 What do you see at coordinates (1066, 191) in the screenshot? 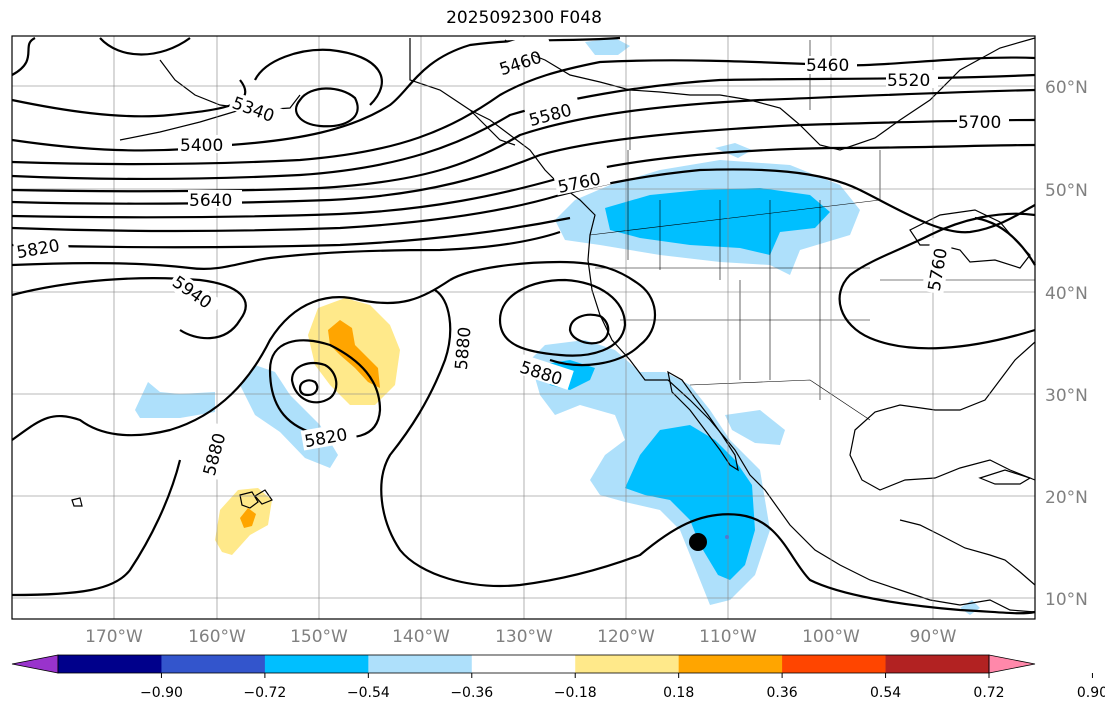
I see `lat-label: 50°N` at bounding box center [1066, 191].